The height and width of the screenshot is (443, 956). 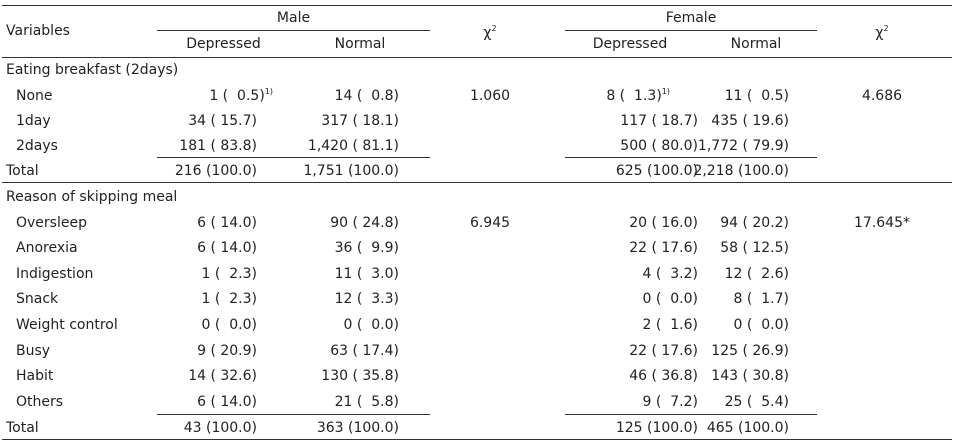 I want to click on cell-female-depressed: 2 ( 1.6), so click(x=670, y=325).